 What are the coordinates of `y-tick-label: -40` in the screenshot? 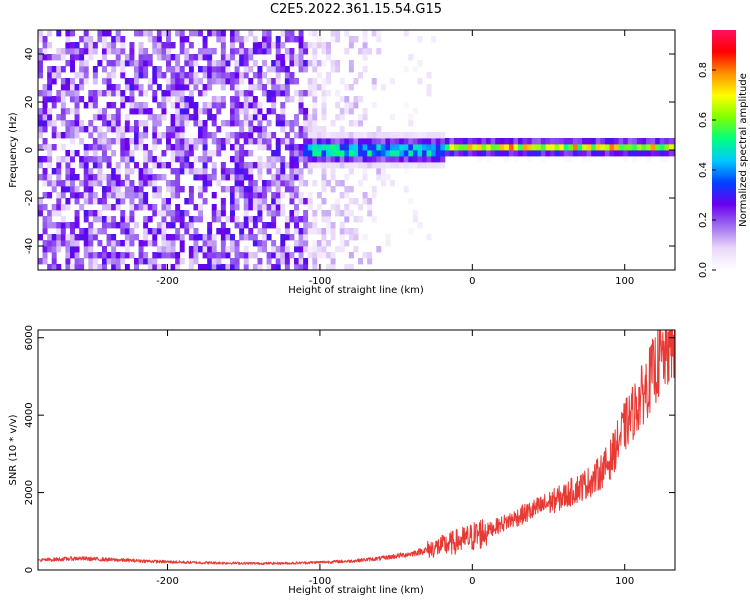 It's located at (29, 246).